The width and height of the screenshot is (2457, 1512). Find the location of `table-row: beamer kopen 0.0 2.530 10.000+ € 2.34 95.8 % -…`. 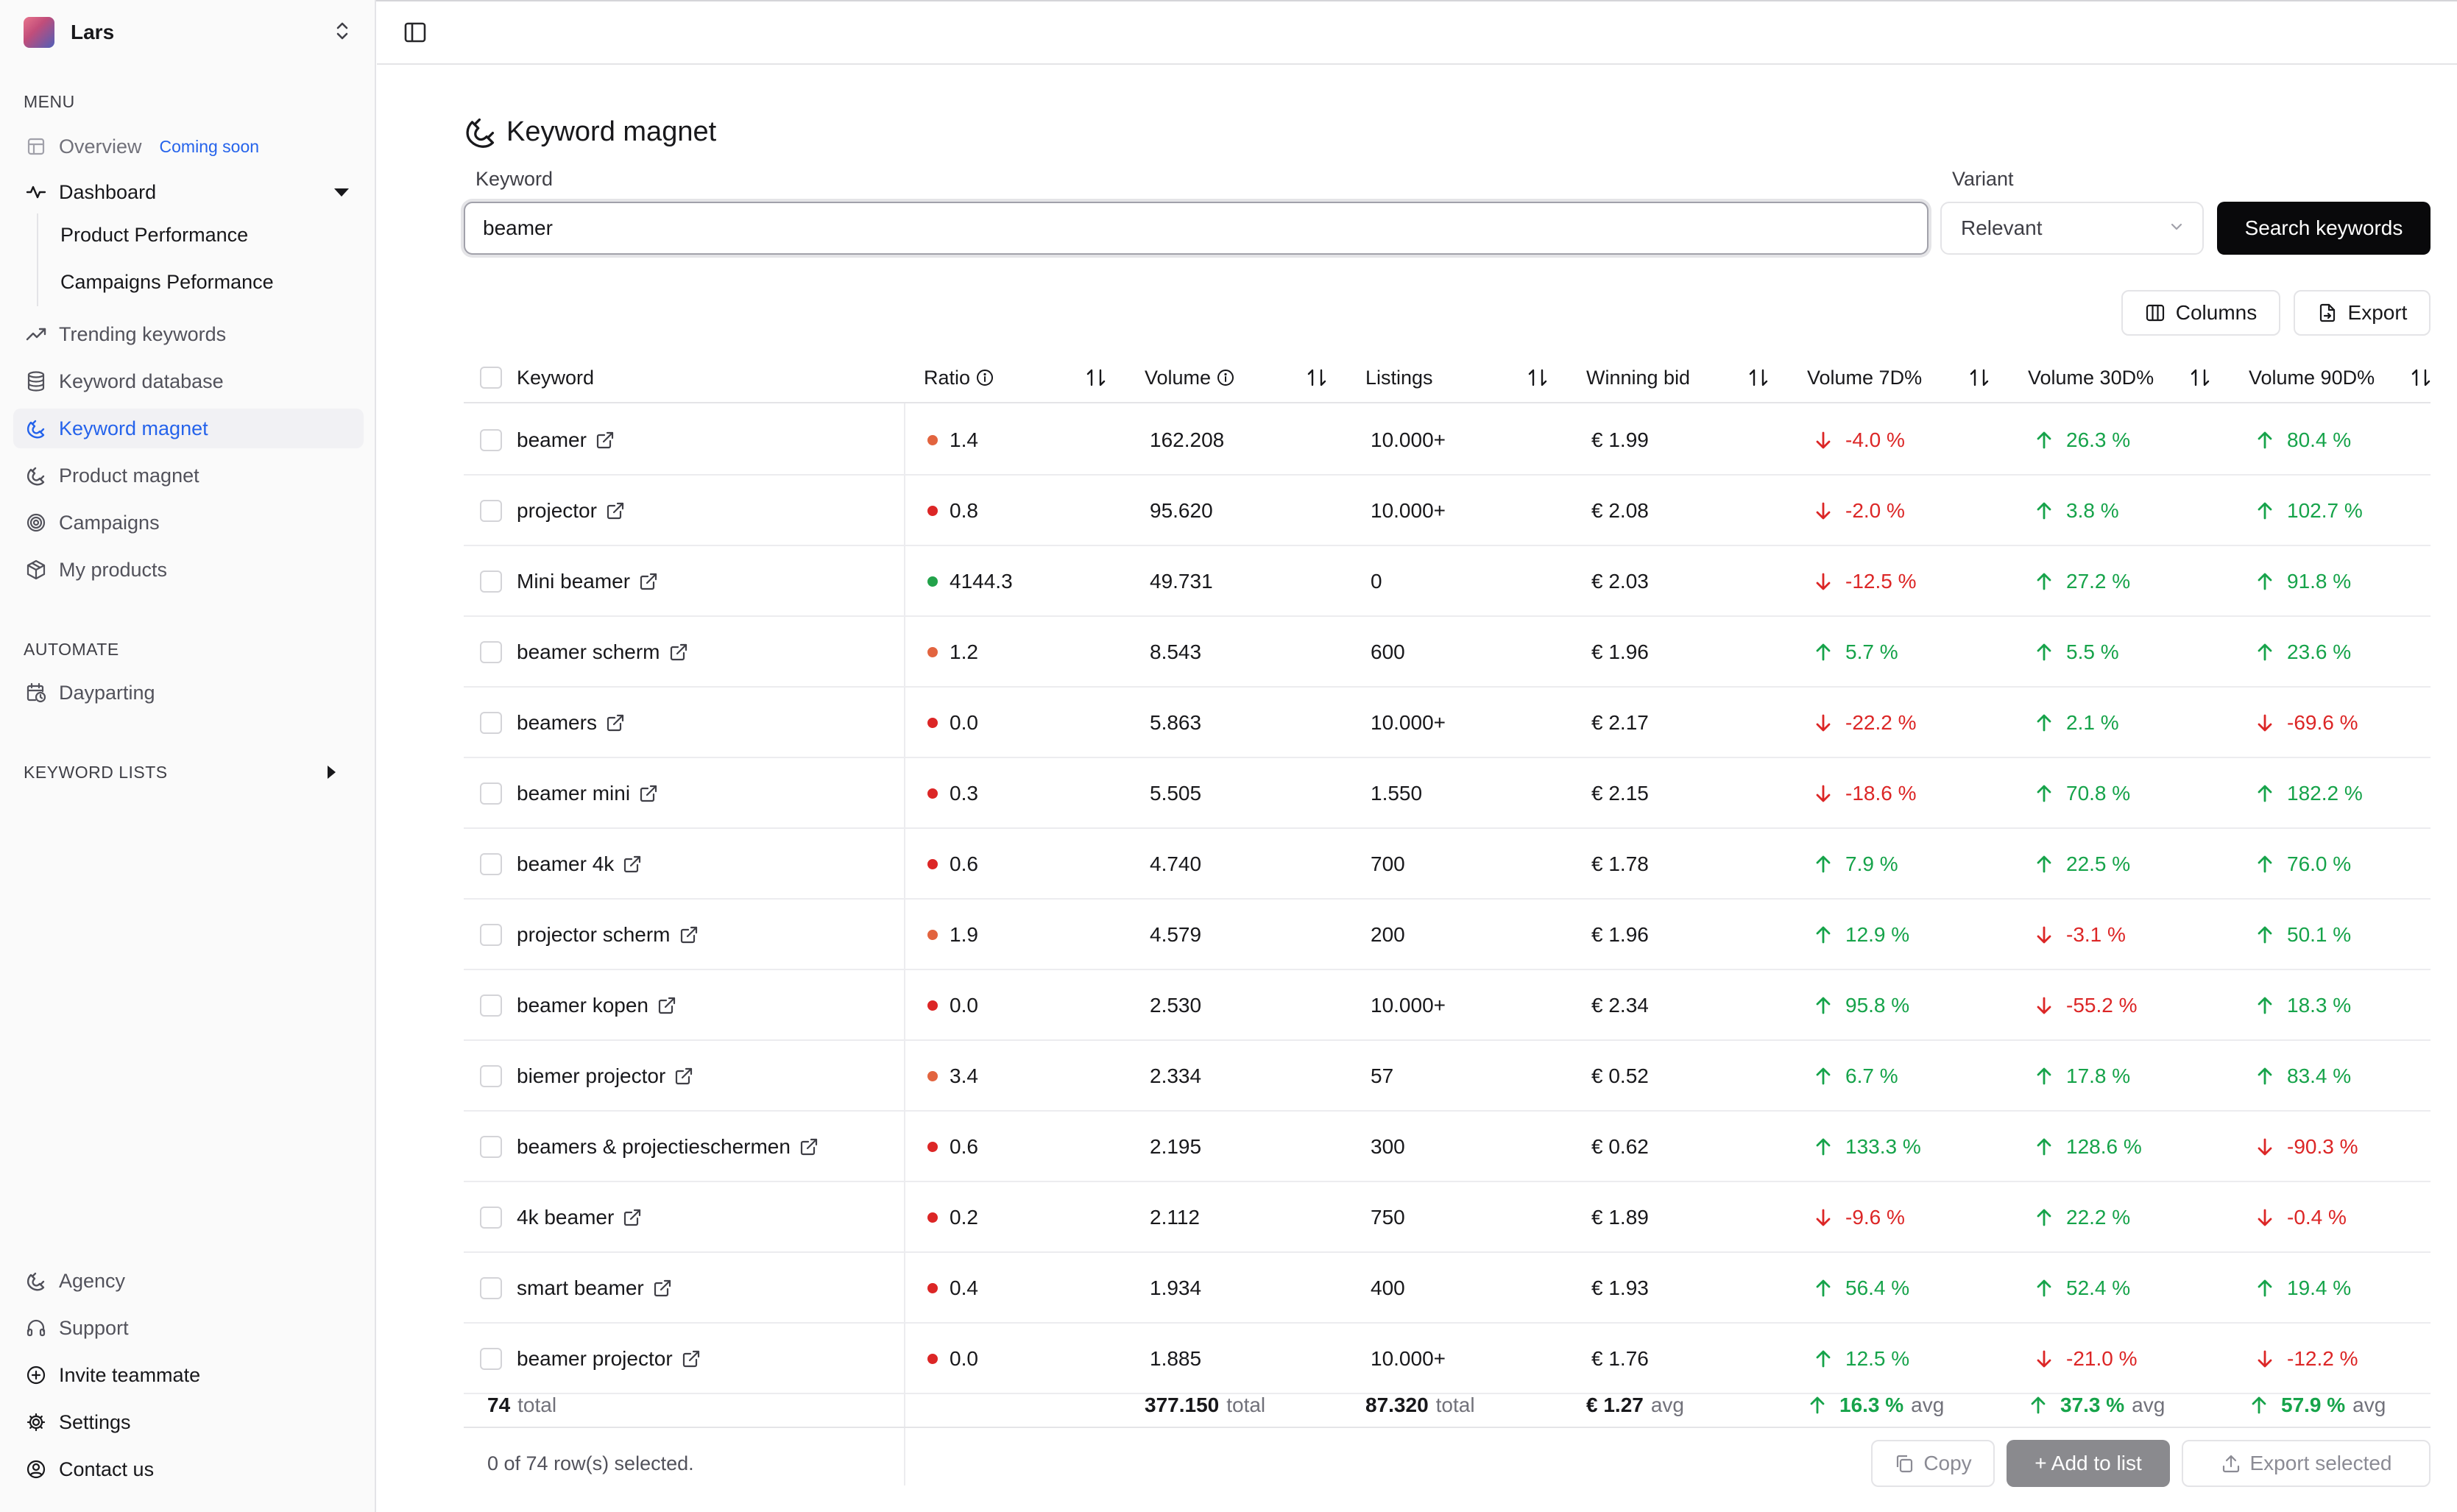

table-row: beamer kopen 0.0 2.530 10.000+ € 2.34 95.8 % -… is located at coordinates (1447, 1005).